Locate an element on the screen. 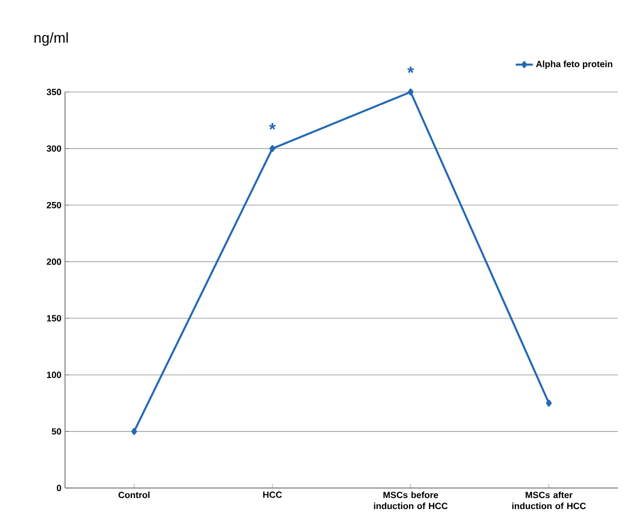 The image size is (629, 529). y-tick-label: 150 is located at coordinates (54, 318).